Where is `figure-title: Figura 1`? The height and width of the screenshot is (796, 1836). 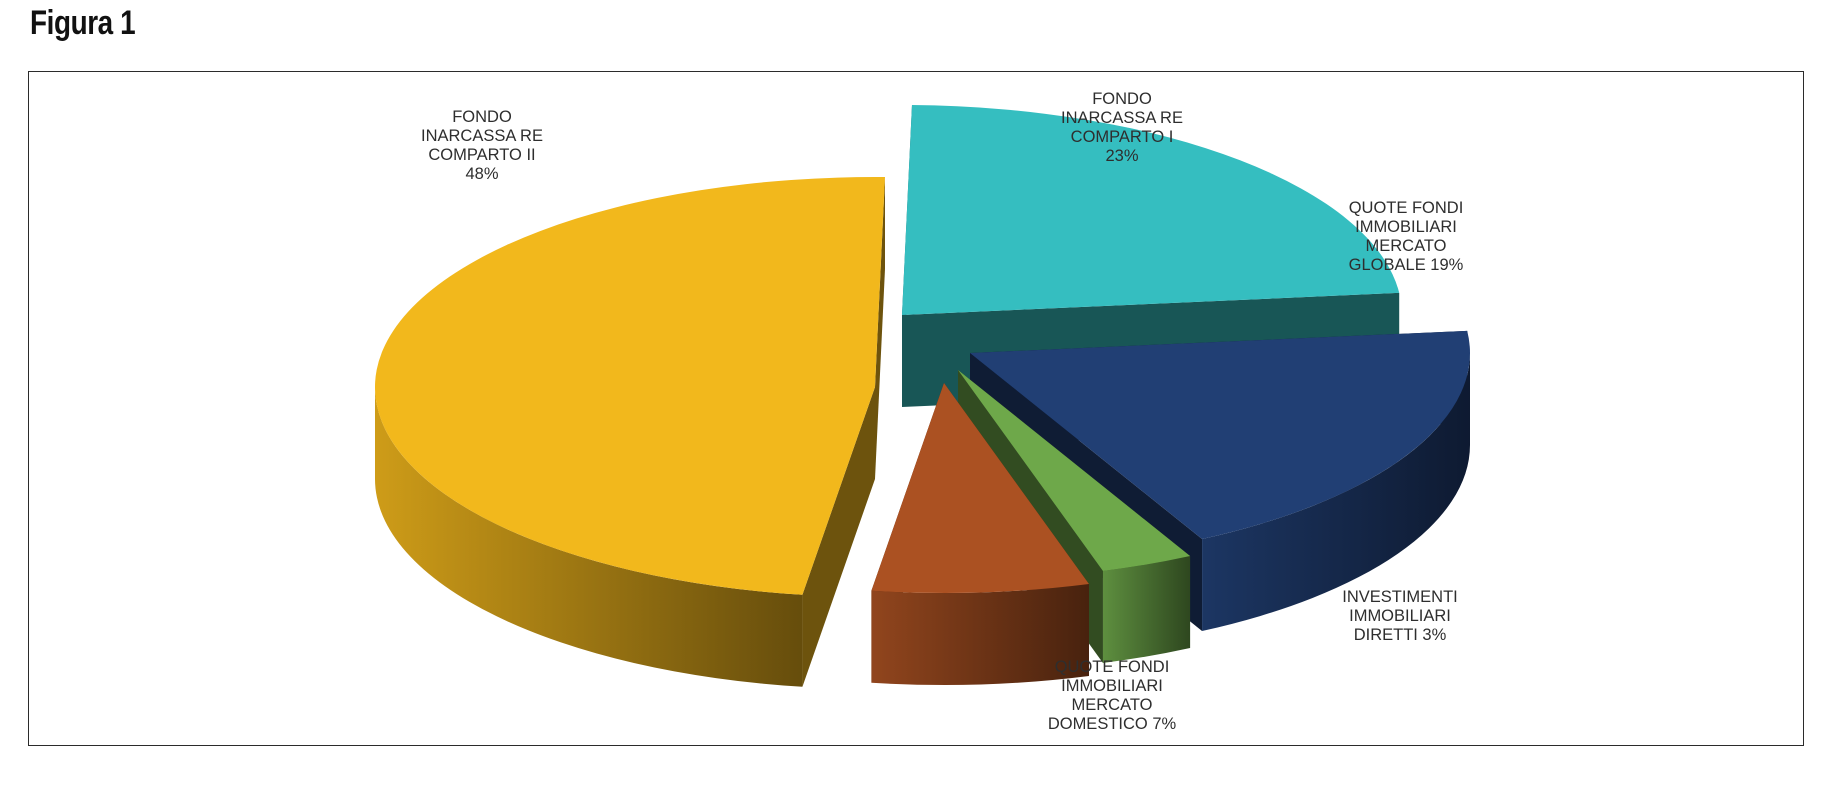
figure-title: Figura 1 is located at coordinates (83, 23).